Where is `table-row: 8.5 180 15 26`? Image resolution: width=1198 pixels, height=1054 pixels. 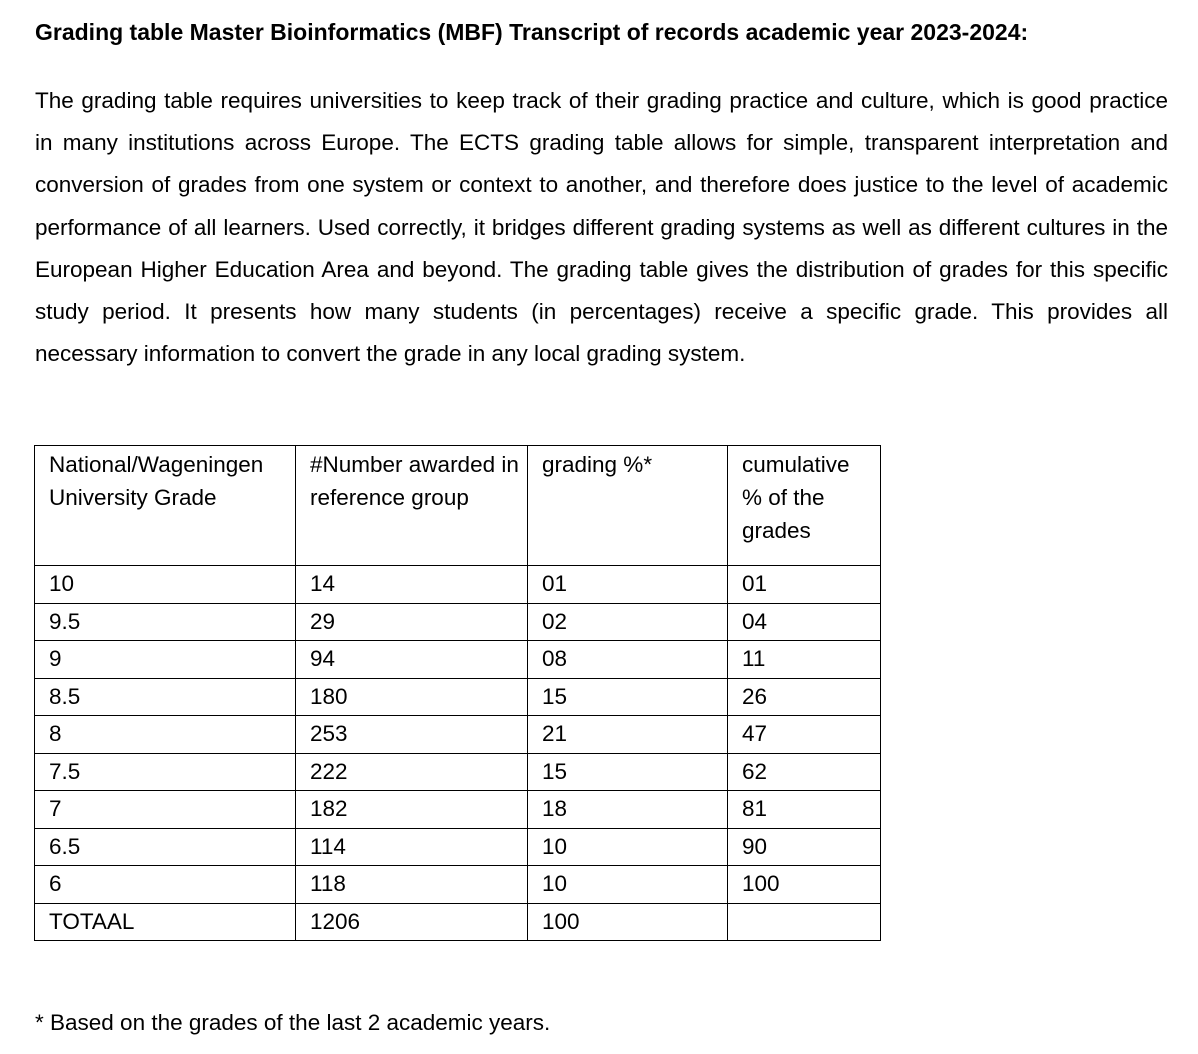 table-row: 8.5 180 15 26 is located at coordinates (457, 696).